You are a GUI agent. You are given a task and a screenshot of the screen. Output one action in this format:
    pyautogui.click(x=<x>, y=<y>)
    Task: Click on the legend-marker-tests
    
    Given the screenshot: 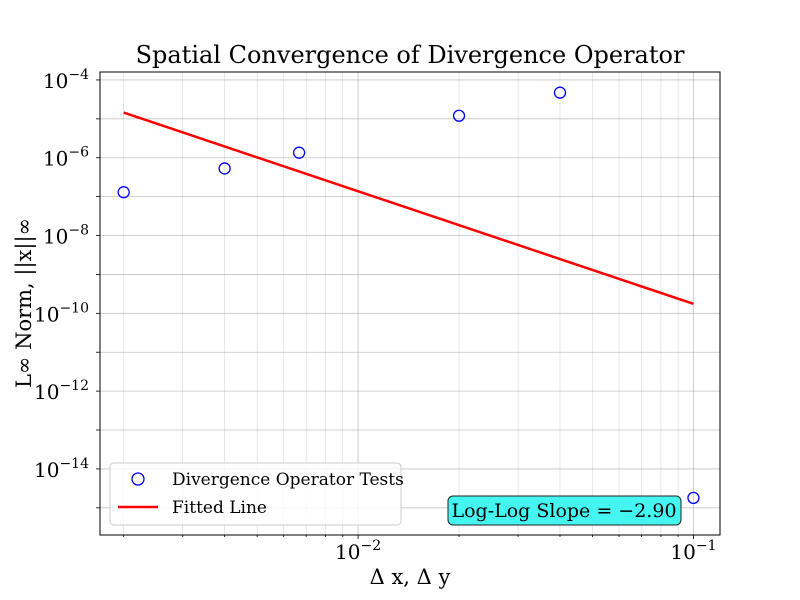 What is the action you would take?
    pyautogui.click(x=138, y=479)
    